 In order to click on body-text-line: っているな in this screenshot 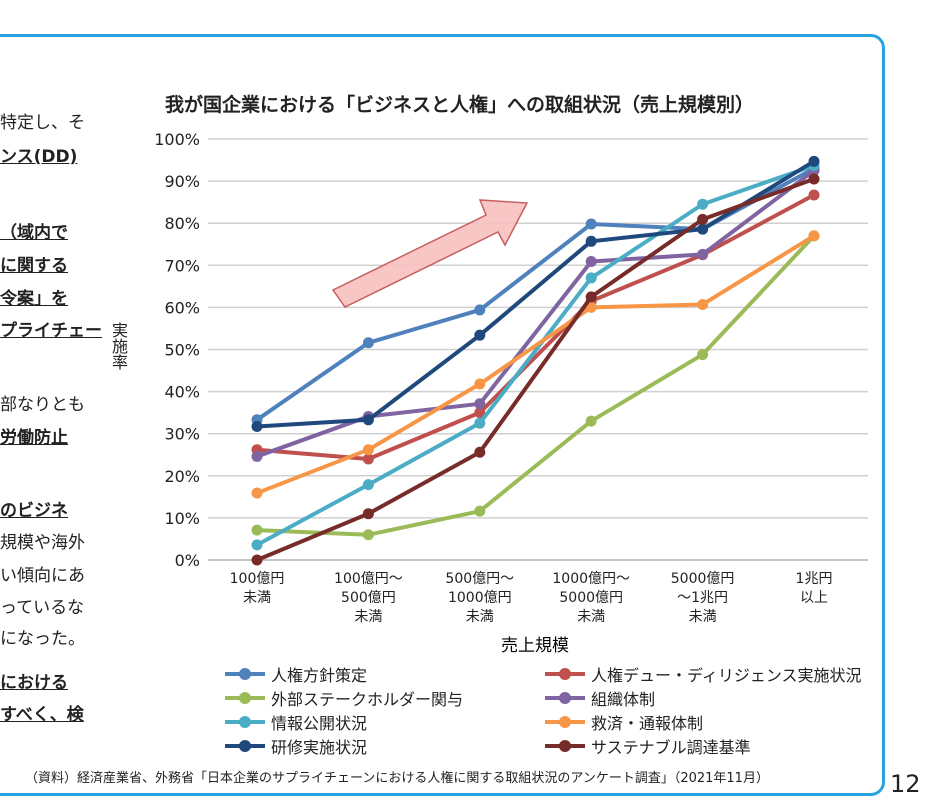, I will do `click(42, 608)`.